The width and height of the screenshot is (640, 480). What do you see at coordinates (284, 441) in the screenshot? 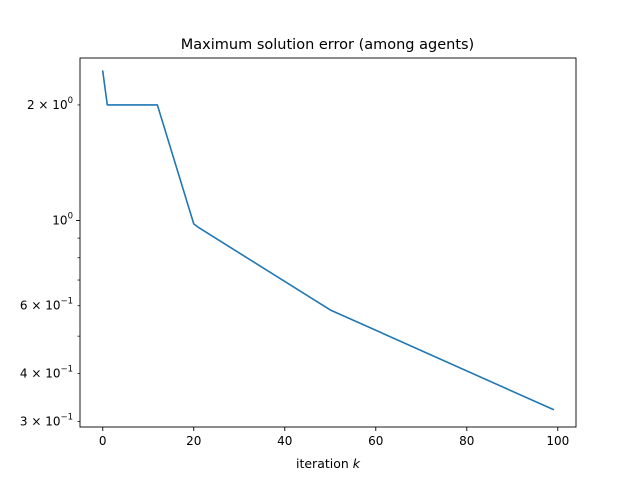
I see `x-tick-label: 40` at bounding box center [284, 441].